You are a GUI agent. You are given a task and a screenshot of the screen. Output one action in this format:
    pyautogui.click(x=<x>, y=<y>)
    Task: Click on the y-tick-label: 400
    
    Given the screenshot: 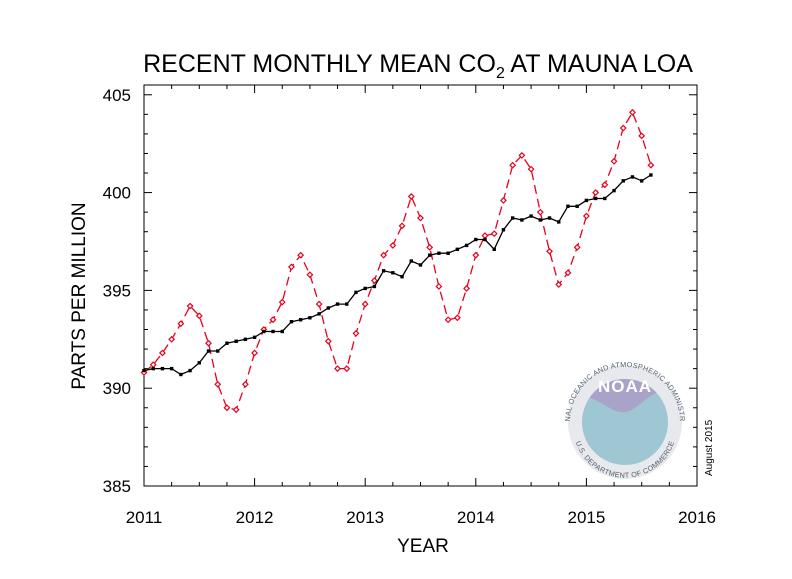 What is the action you would take?
    pyautogui.click(x=117, y=193)
    